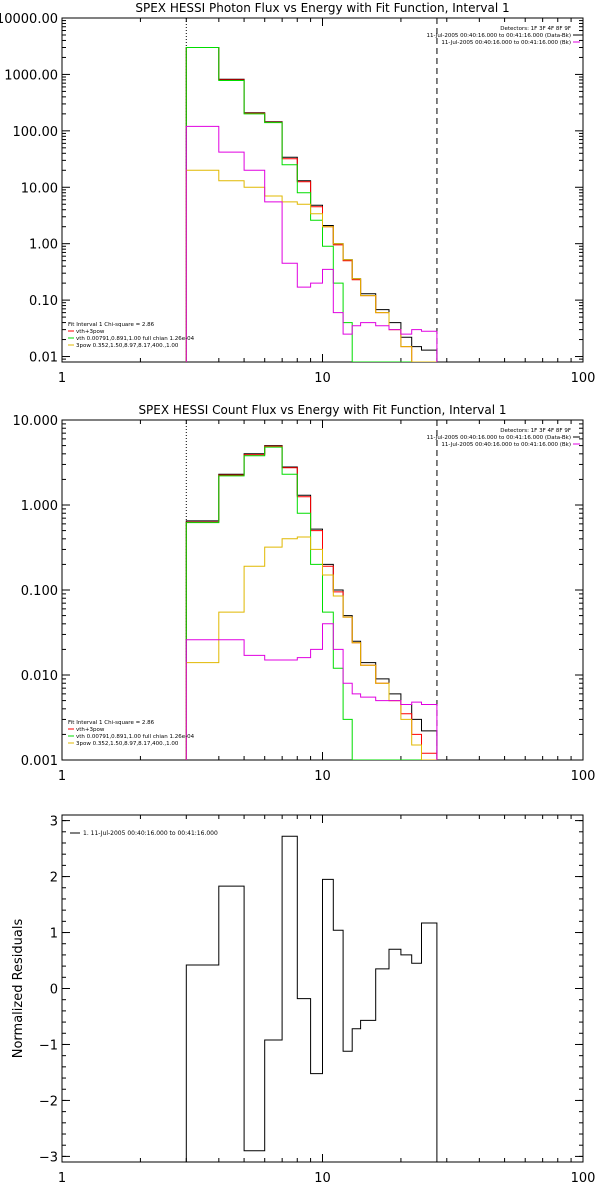  I want to click on y-tick-label: 0, so click(54, 990).